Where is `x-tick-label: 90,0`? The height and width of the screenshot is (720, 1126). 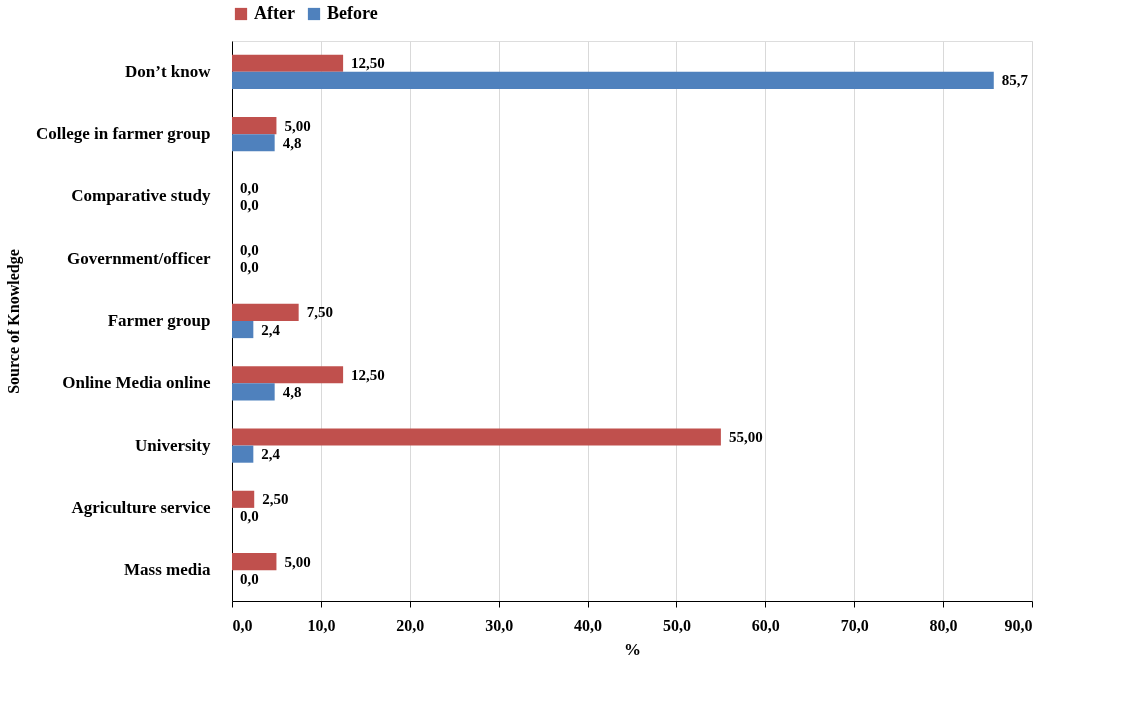 x-tick-label: 90,0 is located at coordinates (1018, 625).